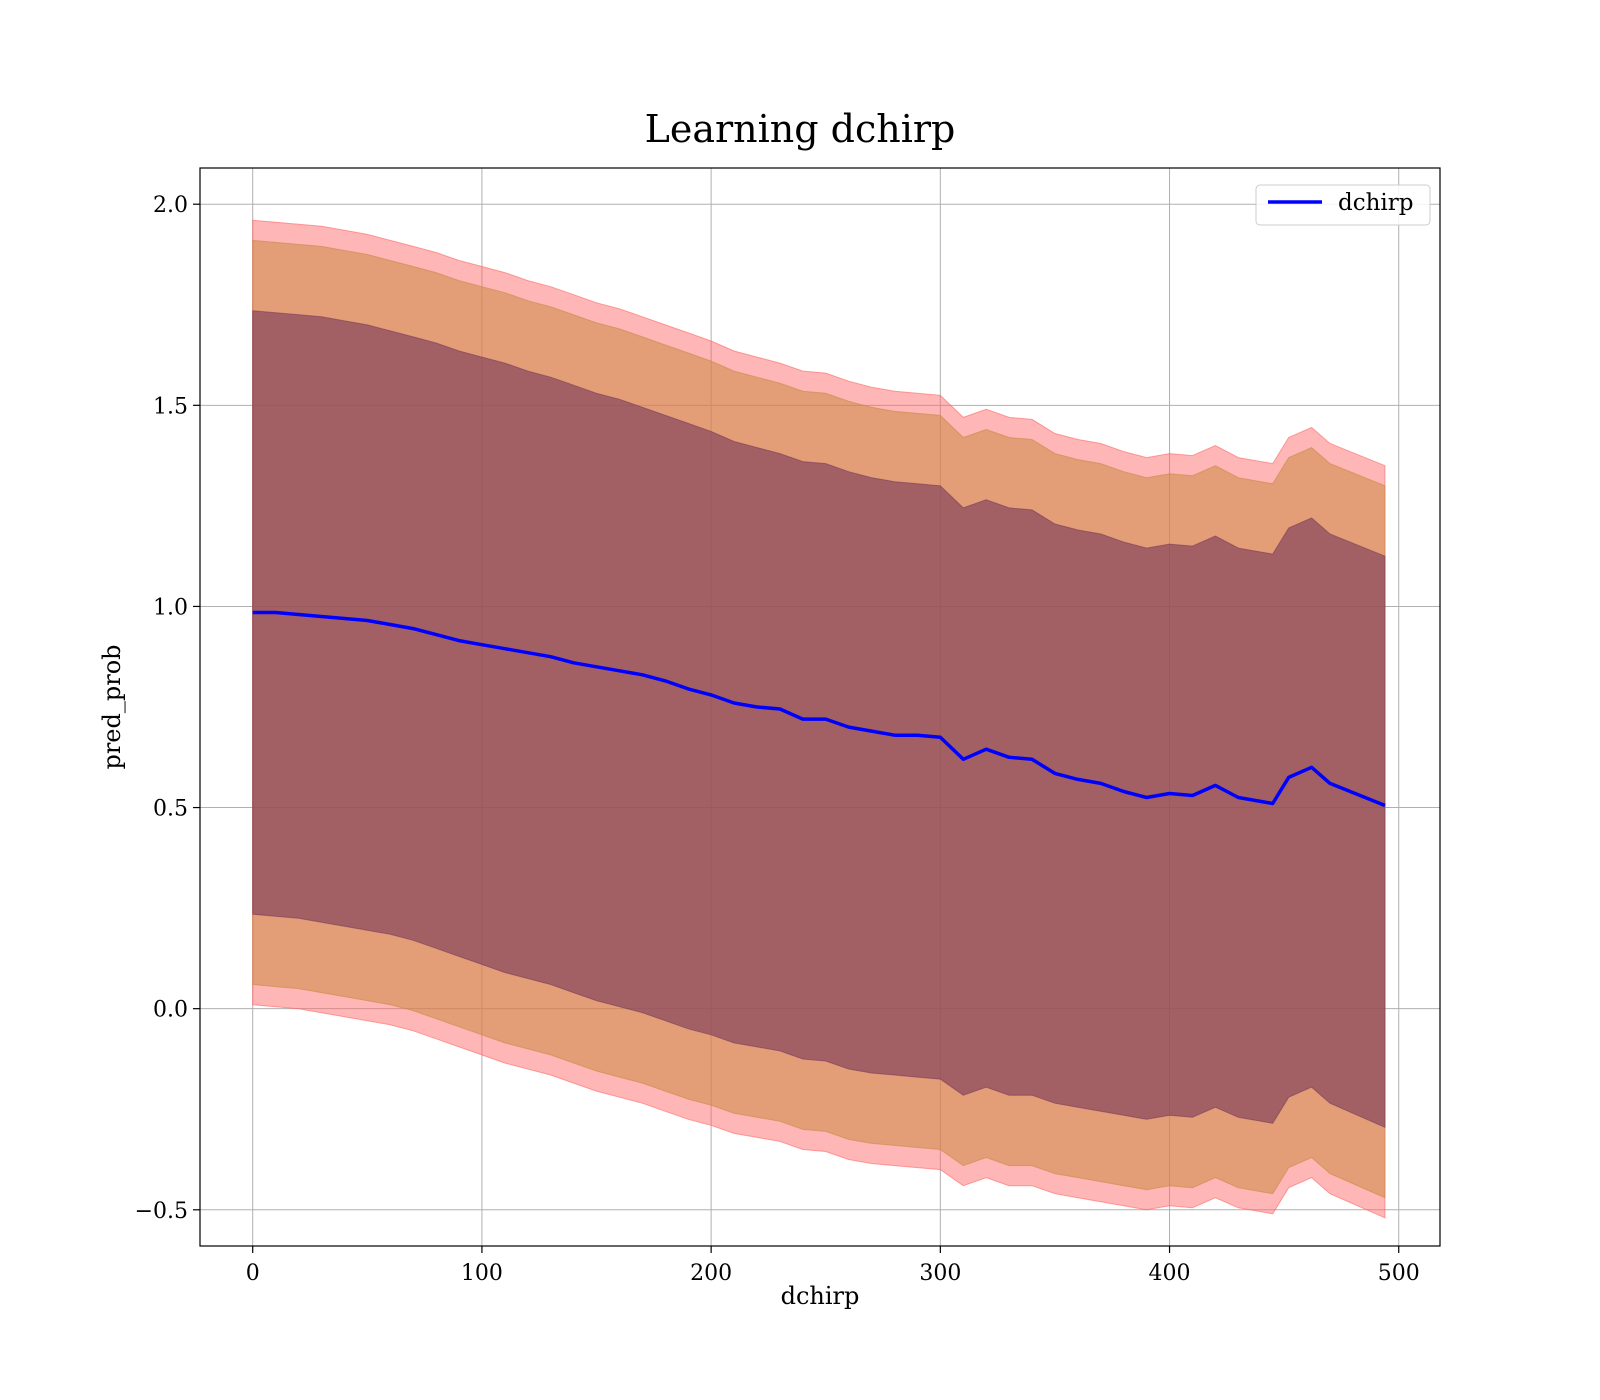 The height and width of the screenshot is (1400, 1600). What do you see at coordinates (1376, 203) in the screenshot?
I see `legend-label-dchirp: dchirp` at bounding box center [1376, 203].